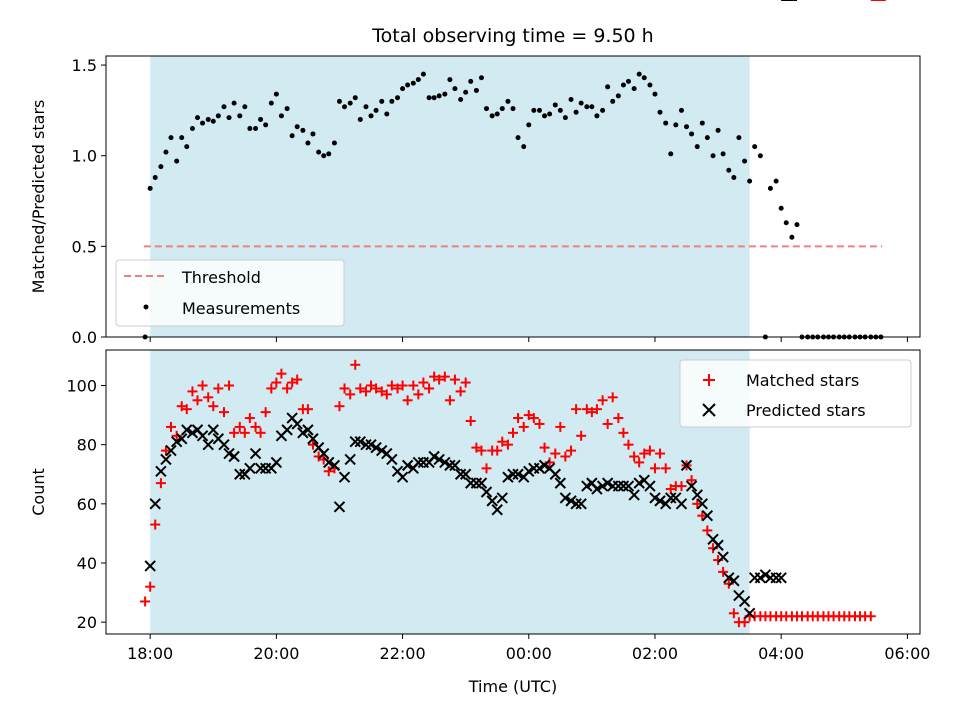 The height and width of the screenshot is (720, 960). Describe the element at coordinates (87, 563) in the screenshot. I see `y-tick-label: 40` at that location.